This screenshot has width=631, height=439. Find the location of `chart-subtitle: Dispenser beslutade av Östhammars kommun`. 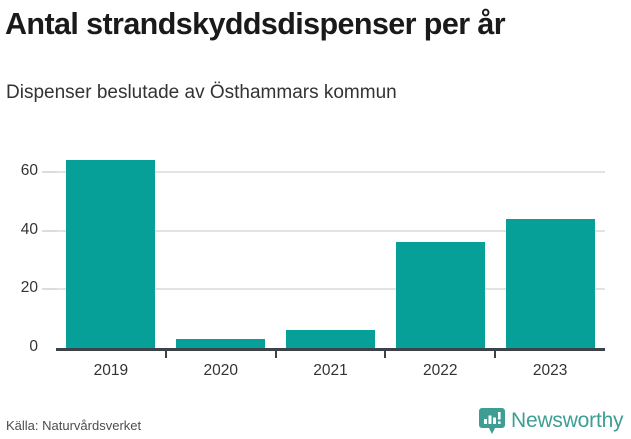

chart-subtitle: Dispenser beslutade av Östhammars kommun is located at coordinates (201, 92).